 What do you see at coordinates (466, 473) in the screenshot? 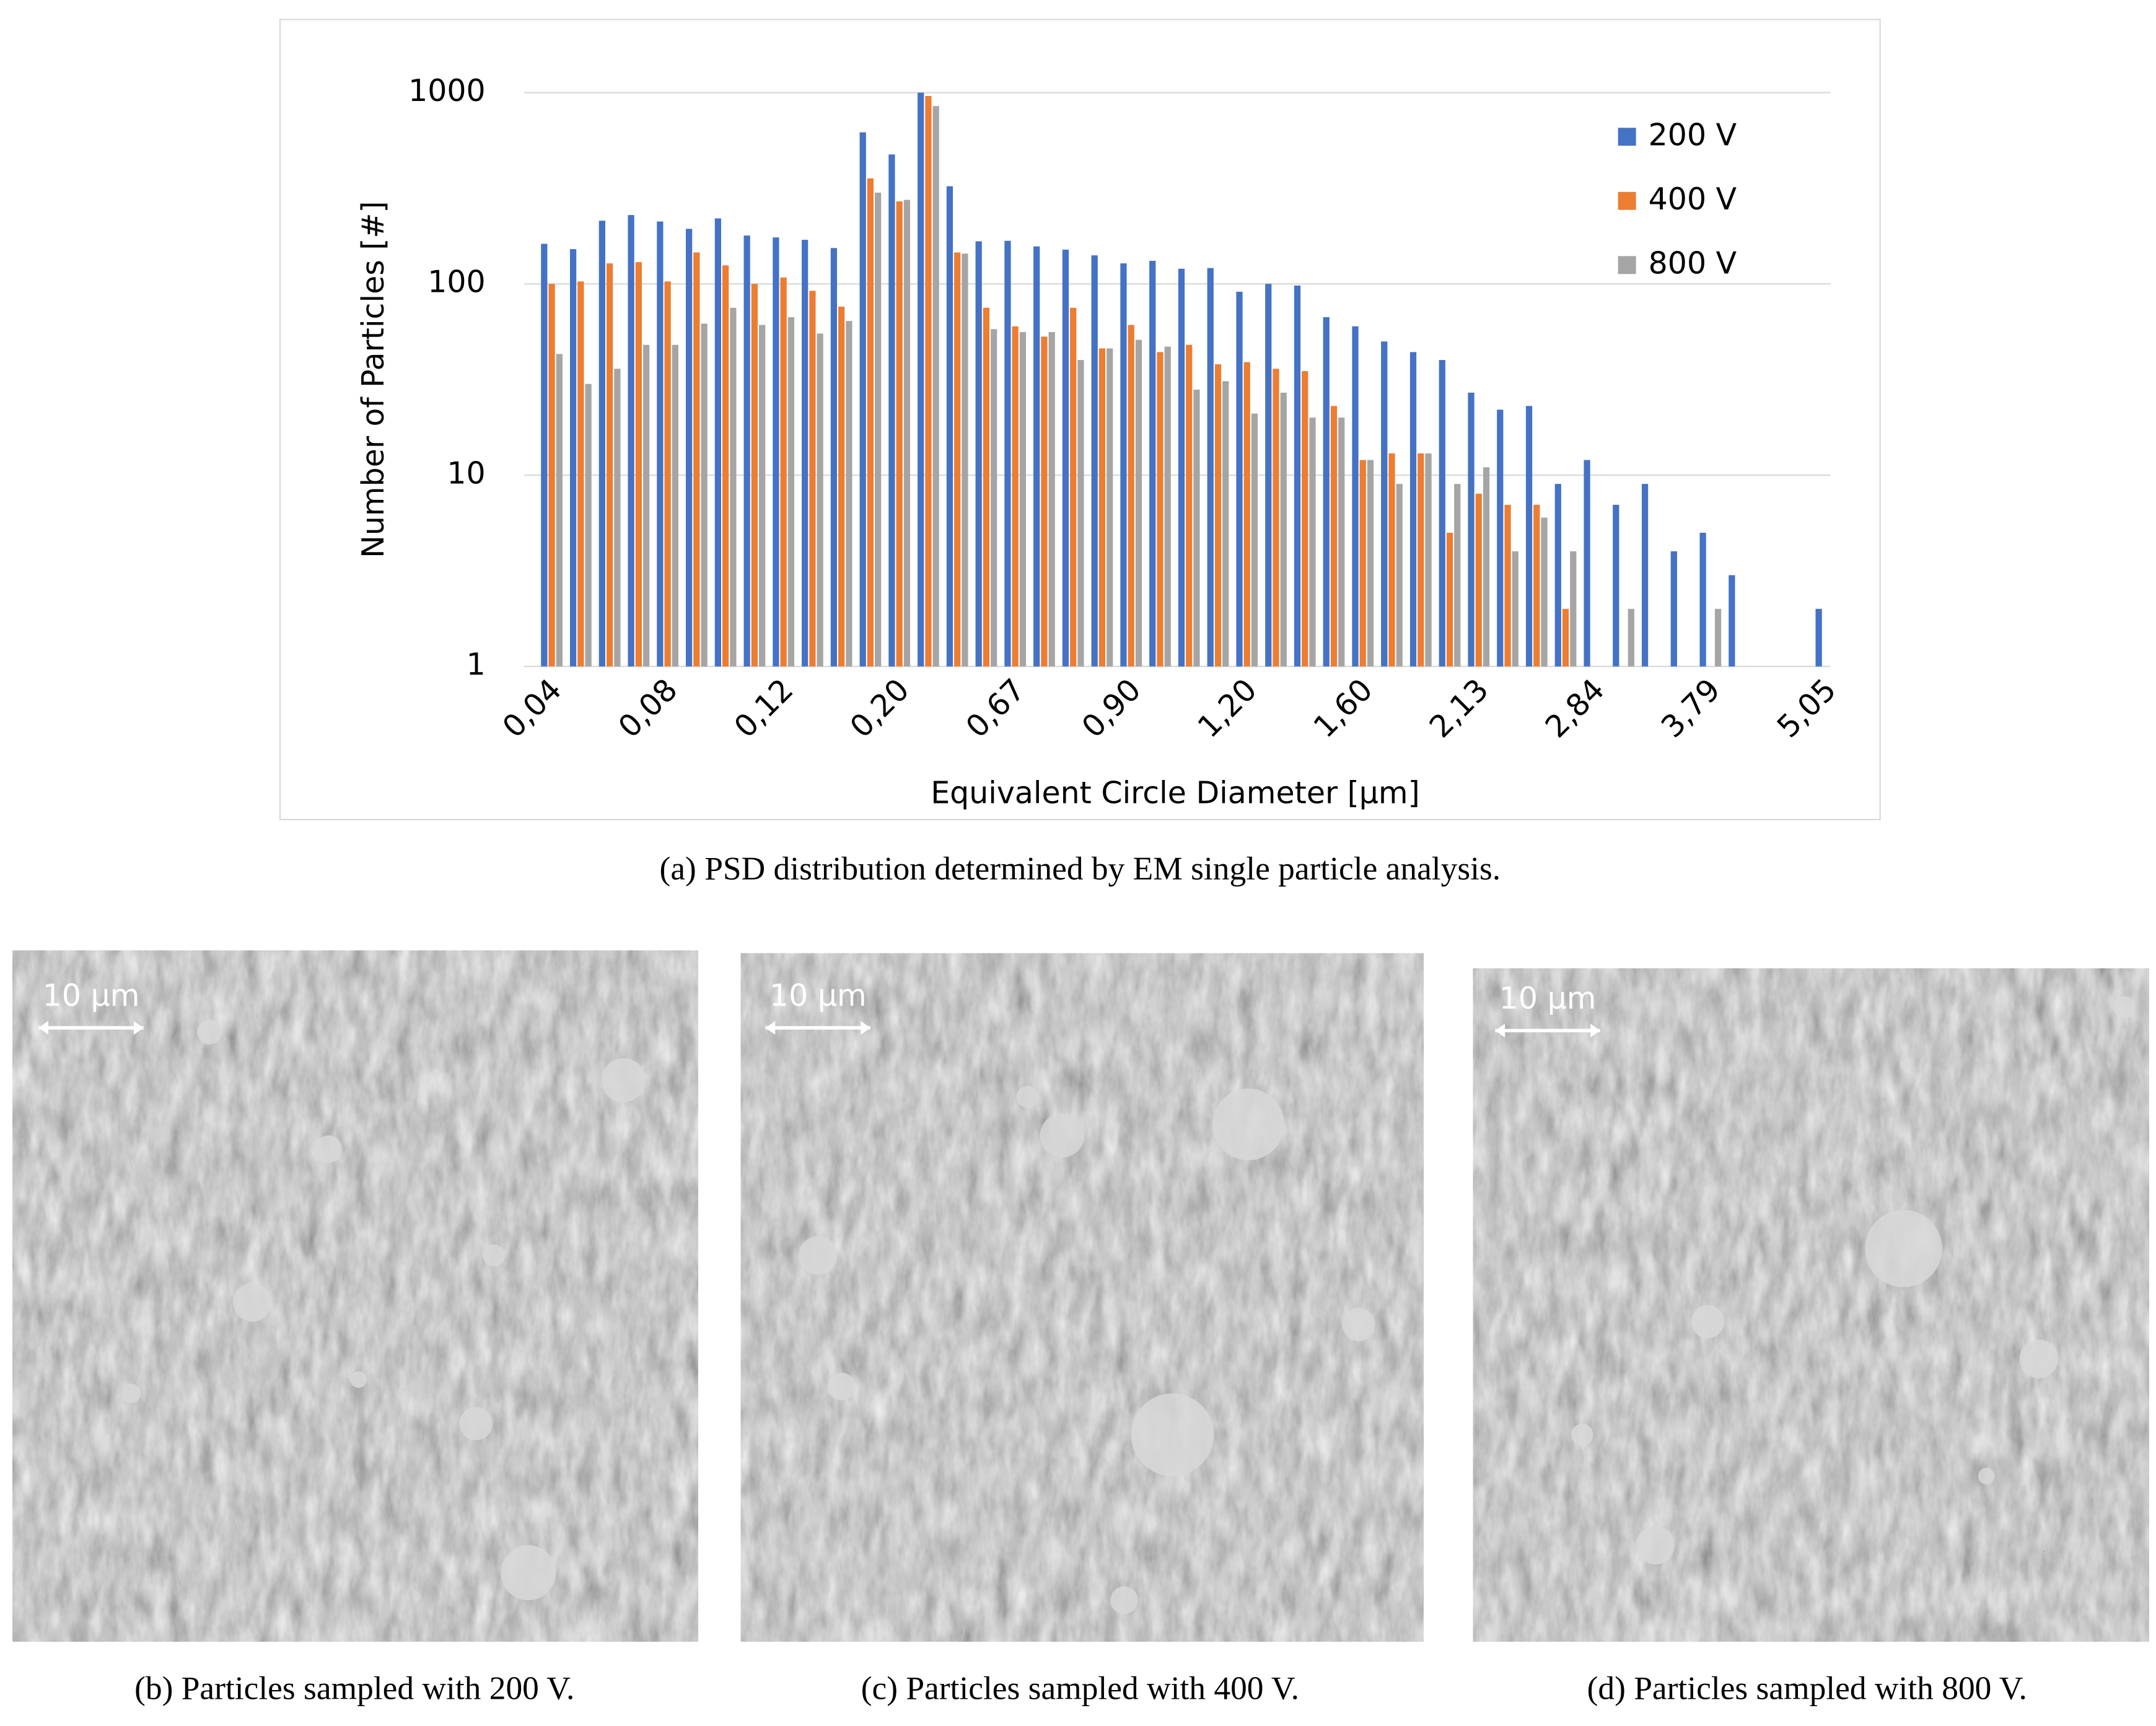
I see `y-tick-label: 10` at bounding box center [466, 473].